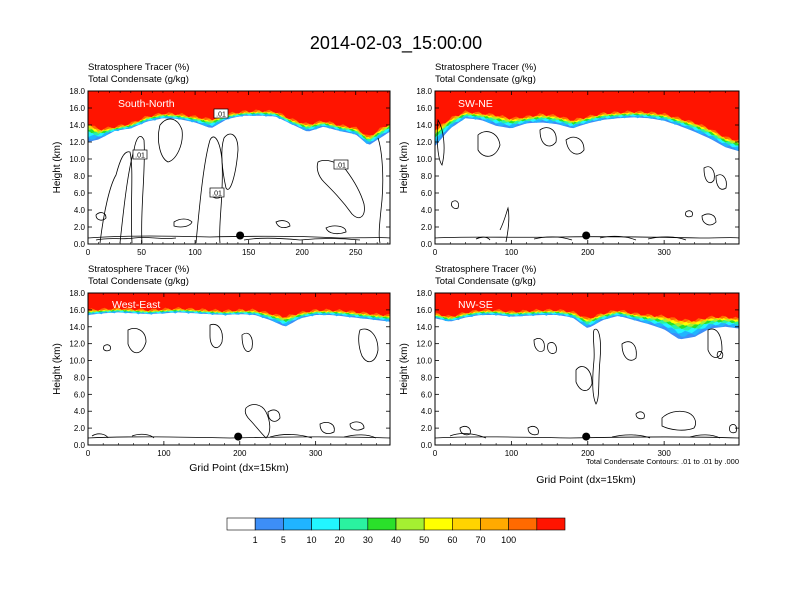 This screenshot has width=792, height=612. Describe the element at coordinates (283, 540) in the screenshot. I see `colorbar-label: 5` at that location.